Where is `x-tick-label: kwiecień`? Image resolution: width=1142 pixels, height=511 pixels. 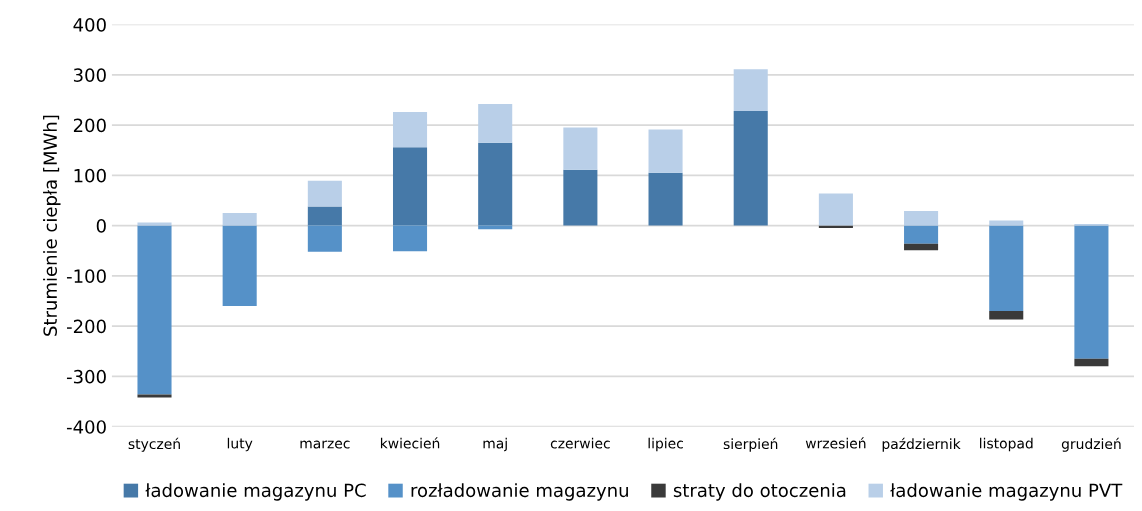
x-tick-label: kwiecień is located at coordinates (410, 443).